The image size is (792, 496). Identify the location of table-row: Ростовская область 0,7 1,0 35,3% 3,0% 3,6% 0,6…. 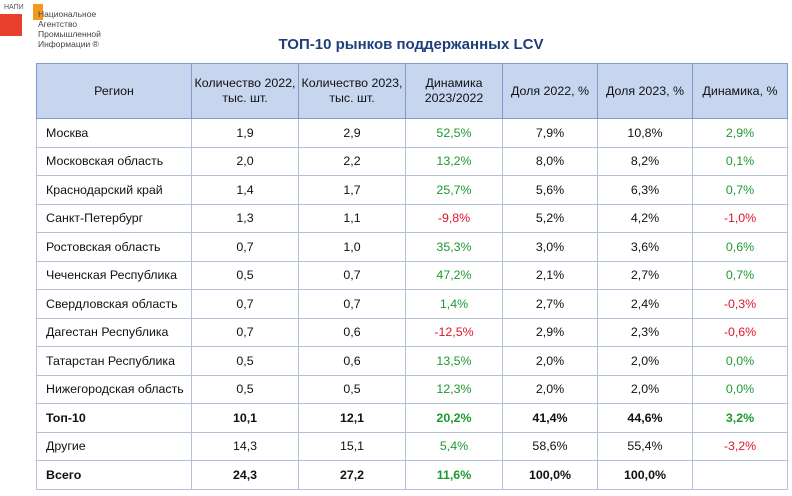
(412, 247).